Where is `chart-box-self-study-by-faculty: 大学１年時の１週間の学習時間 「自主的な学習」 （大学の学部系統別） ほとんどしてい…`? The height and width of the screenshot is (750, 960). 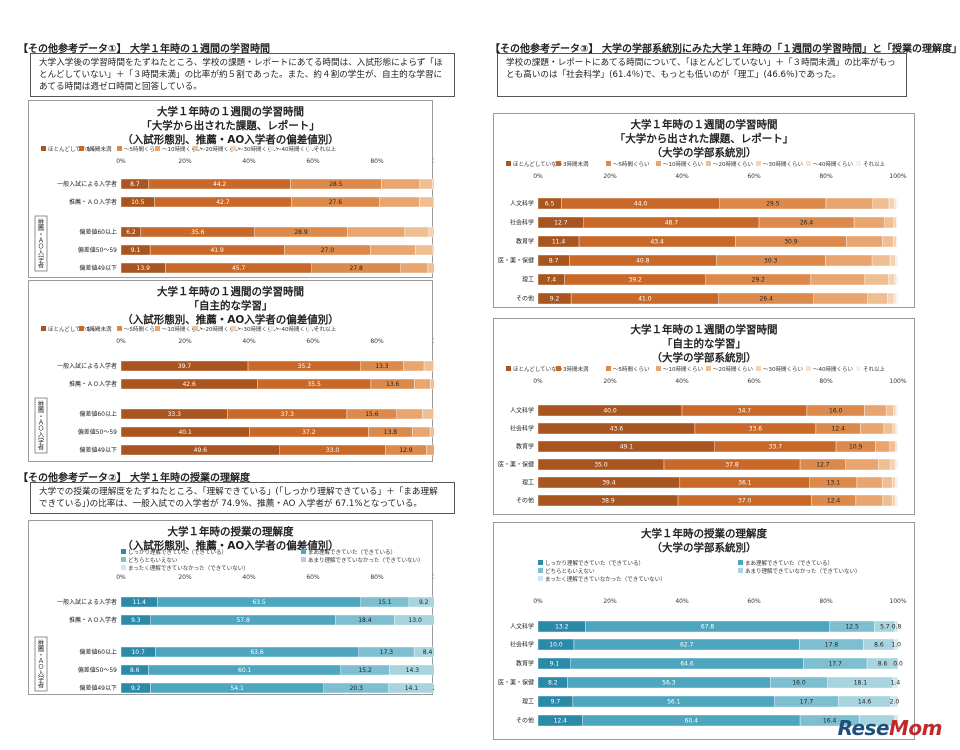 chart-box-self-study-by-faculty: 大学１年時の１週間の学習時間 「自主的な学習」 （大学の学部系統別） ほとんどしてい… is located at coordinates (704, 416).